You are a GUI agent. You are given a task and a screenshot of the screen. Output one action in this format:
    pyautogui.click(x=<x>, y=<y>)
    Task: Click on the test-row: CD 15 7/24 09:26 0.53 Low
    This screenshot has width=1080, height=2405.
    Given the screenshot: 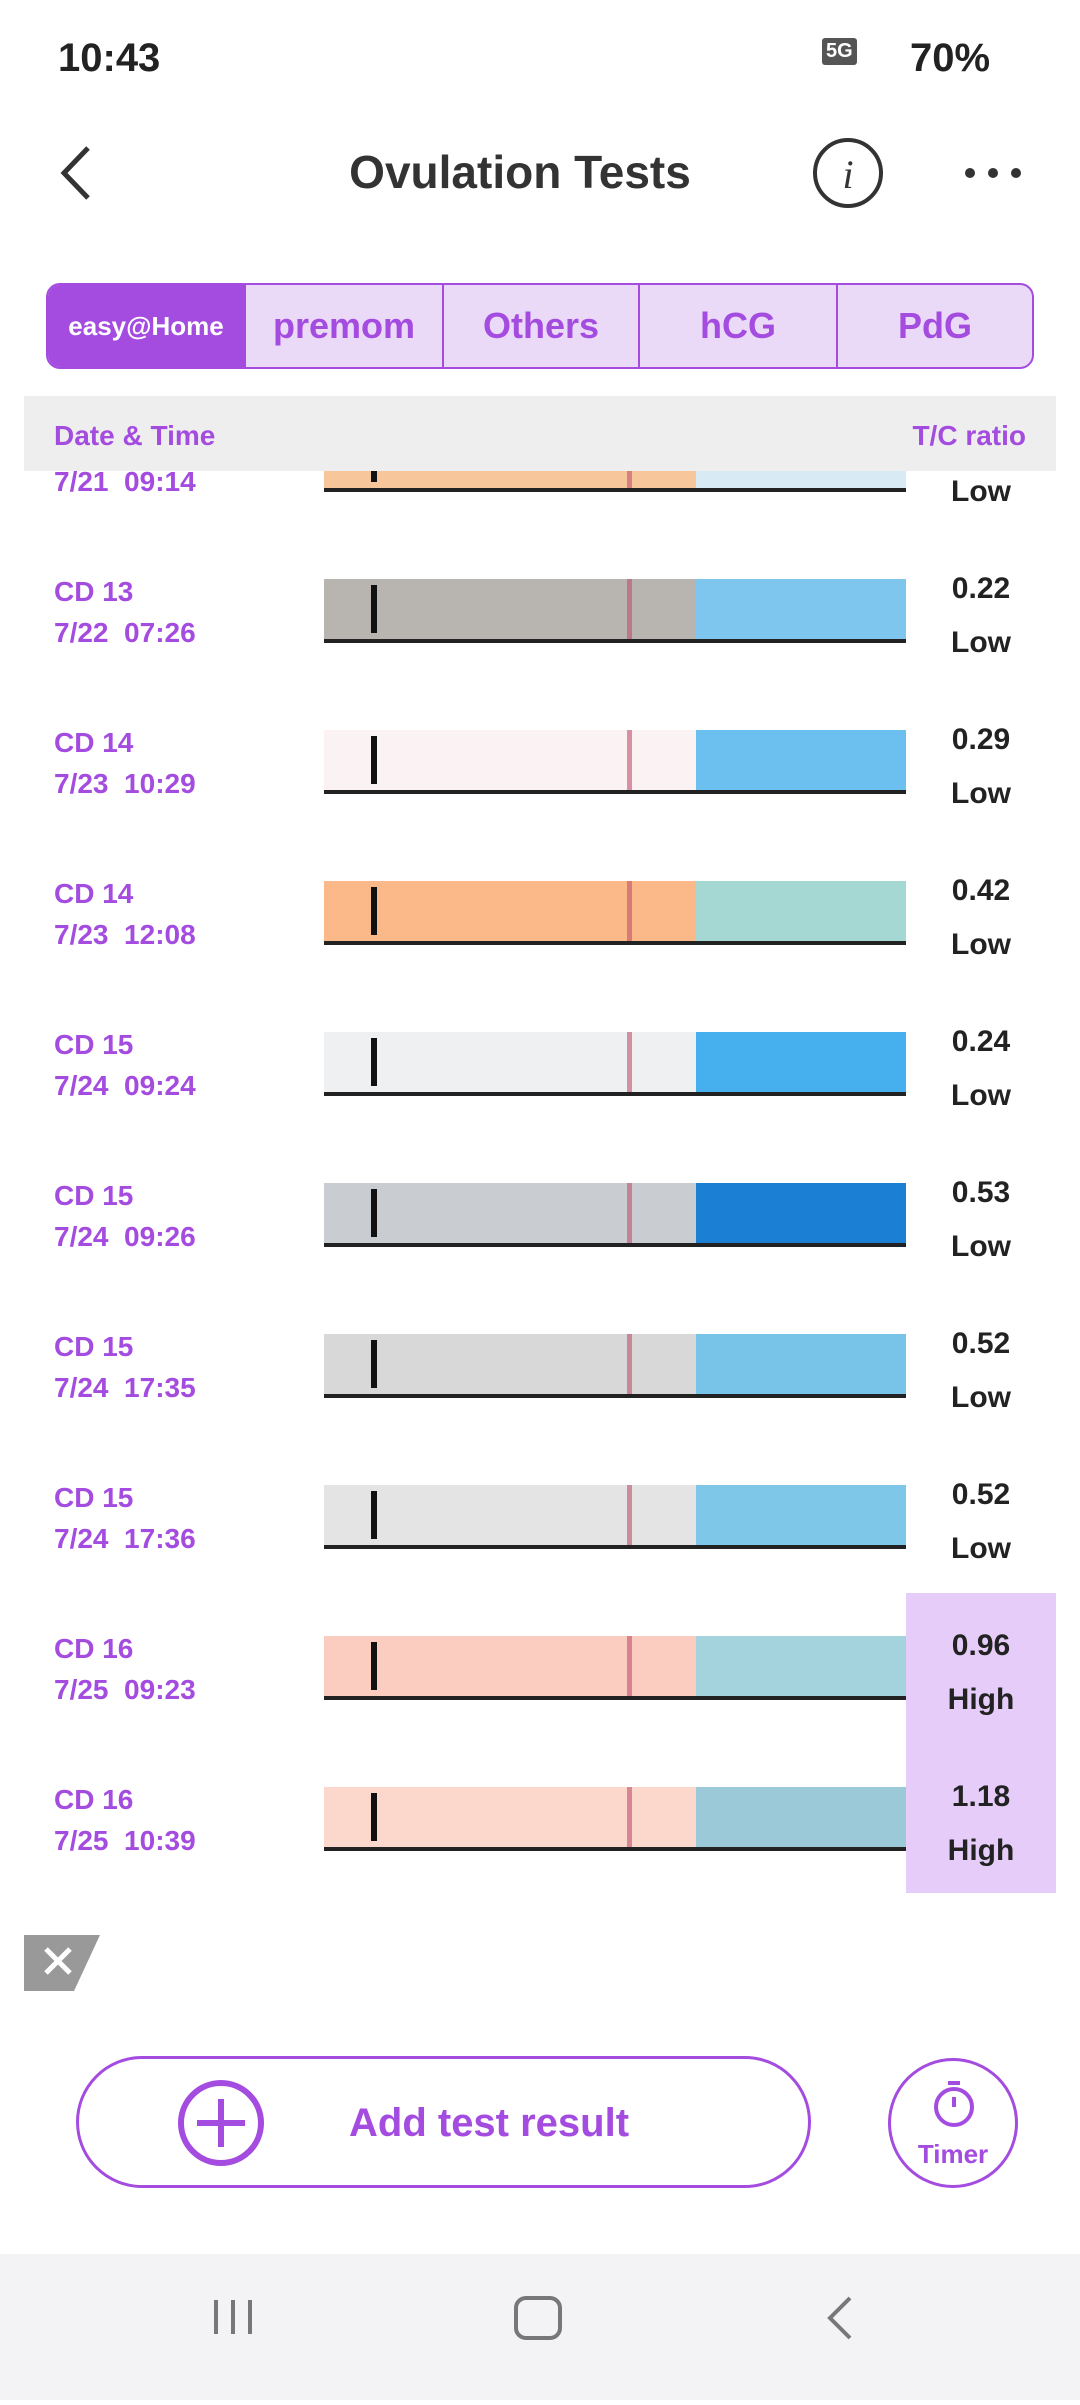 What is the action you would take?
    pyautogui.click(x=540, y=1215)
    